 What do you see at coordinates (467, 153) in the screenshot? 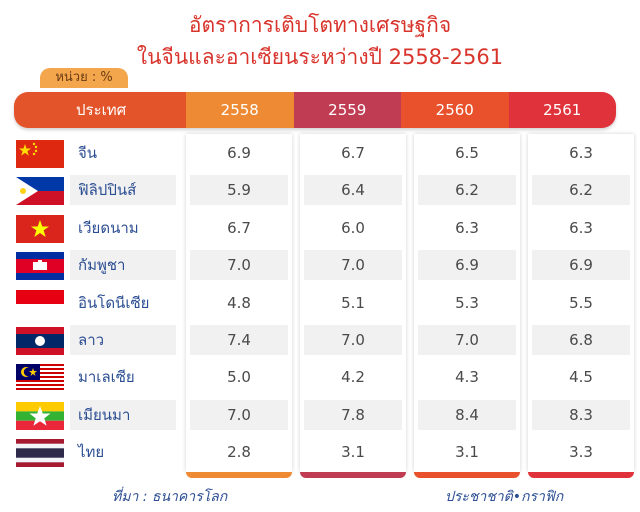
I see `value-cell-2560: 6.5` at bounding box center [467, 153].